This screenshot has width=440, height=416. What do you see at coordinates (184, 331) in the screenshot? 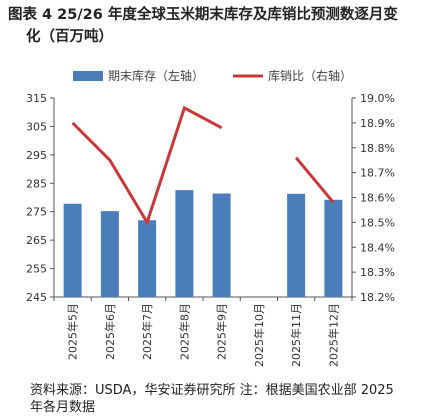
I see `x-tick-label: 2025年8月` at bounding box center [184, 331].